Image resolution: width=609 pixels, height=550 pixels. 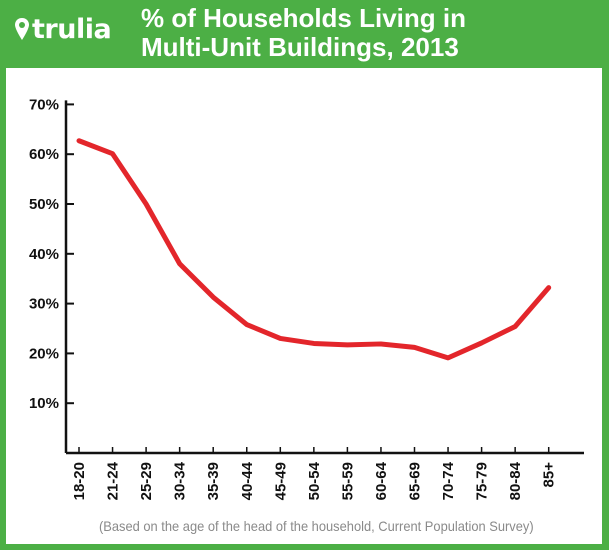 What do you see at coordinates (415, 481) in the screenshot?
I see `x-tick-label: 65-69` at bounding box center [415, 481].